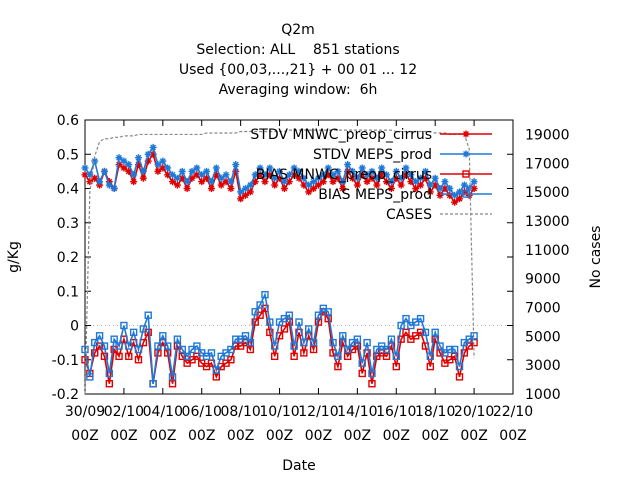 Image resolution: width=640 pixels, height=480 pixels. What do you see at coordinates (543, 280) in the screenshot?
I see `y2-tick-label: 9000` at bounding box center [543, 280].